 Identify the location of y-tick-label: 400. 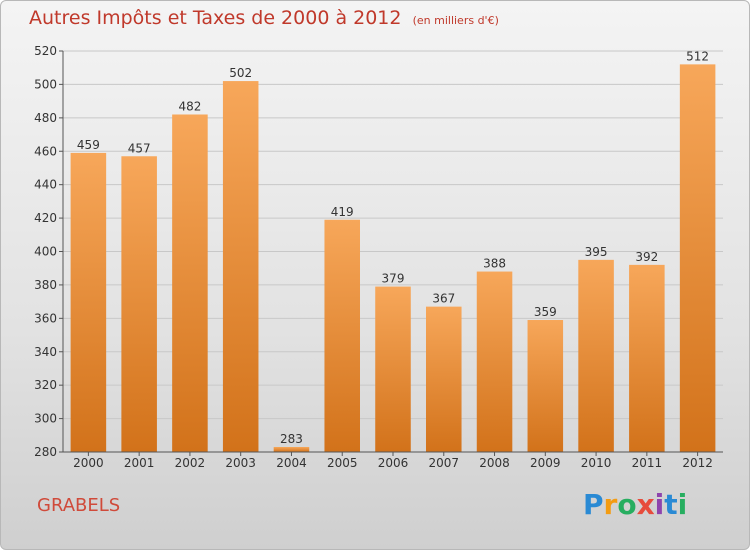
(45, 252).